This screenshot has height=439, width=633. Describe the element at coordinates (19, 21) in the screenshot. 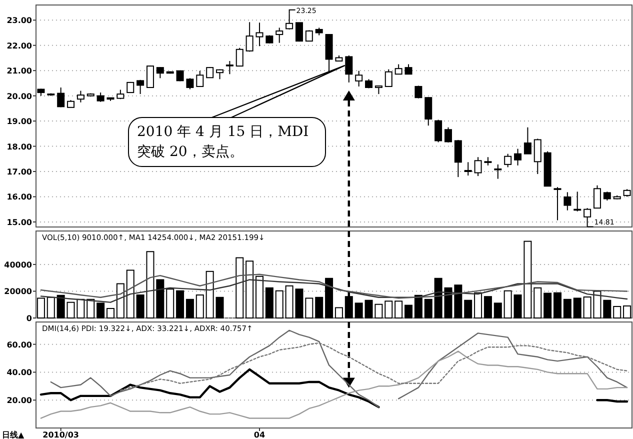

I see `y-tick-label: 23.00` at that location.